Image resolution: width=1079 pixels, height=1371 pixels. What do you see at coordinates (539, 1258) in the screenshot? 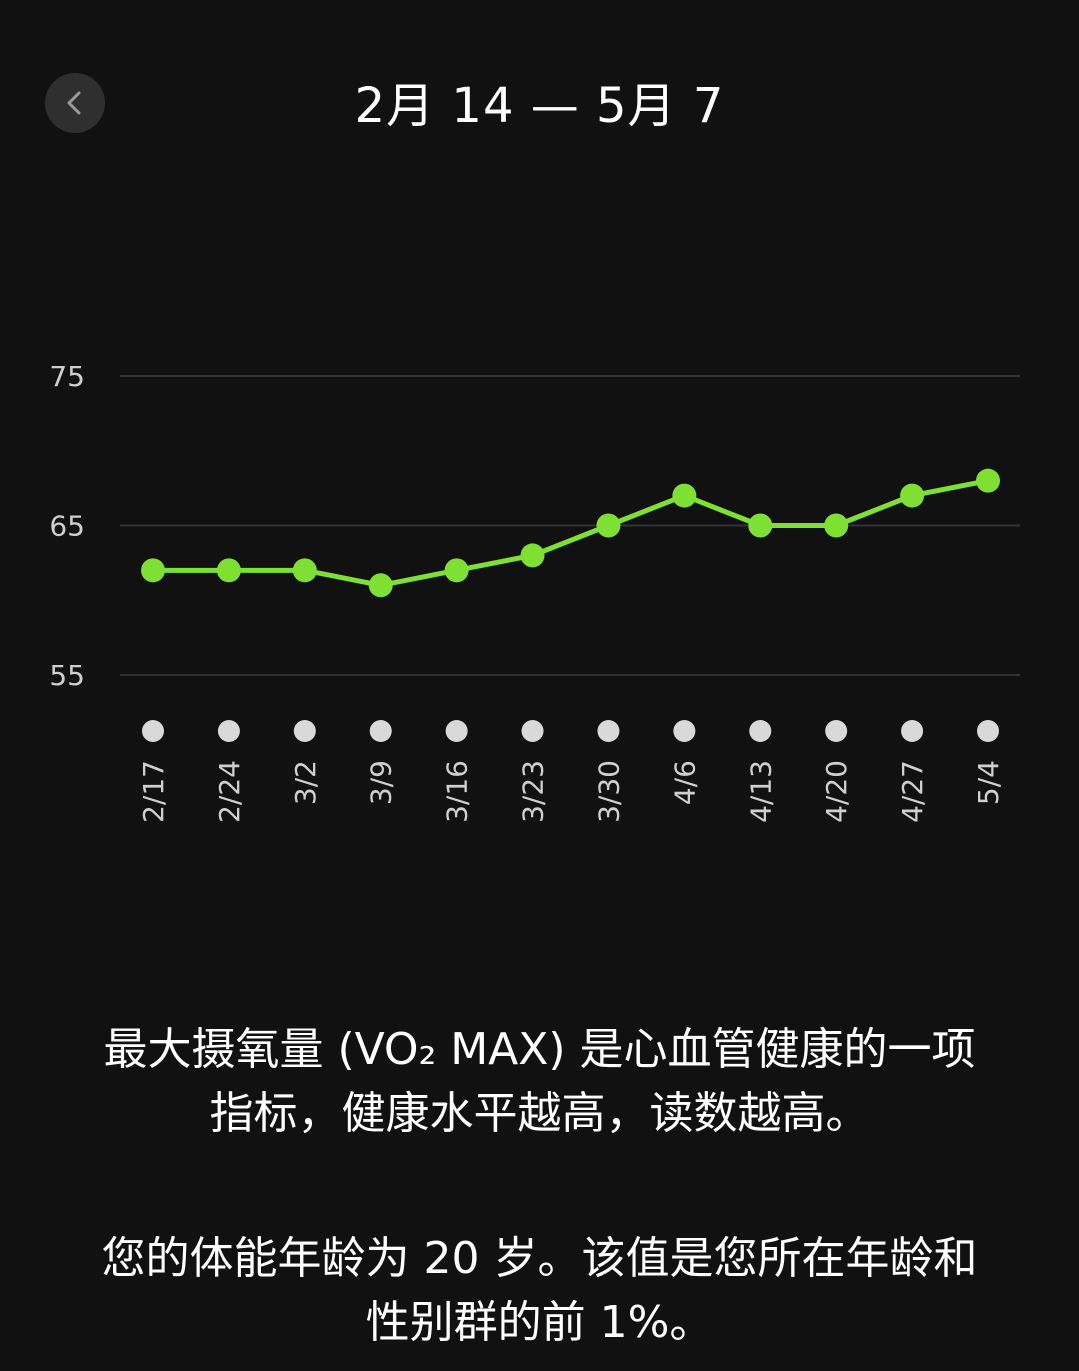
I see `description-line-3: 您的体能年龄为 20 岁。该值是您所在年龄和` at bounding box center [539, 1258].